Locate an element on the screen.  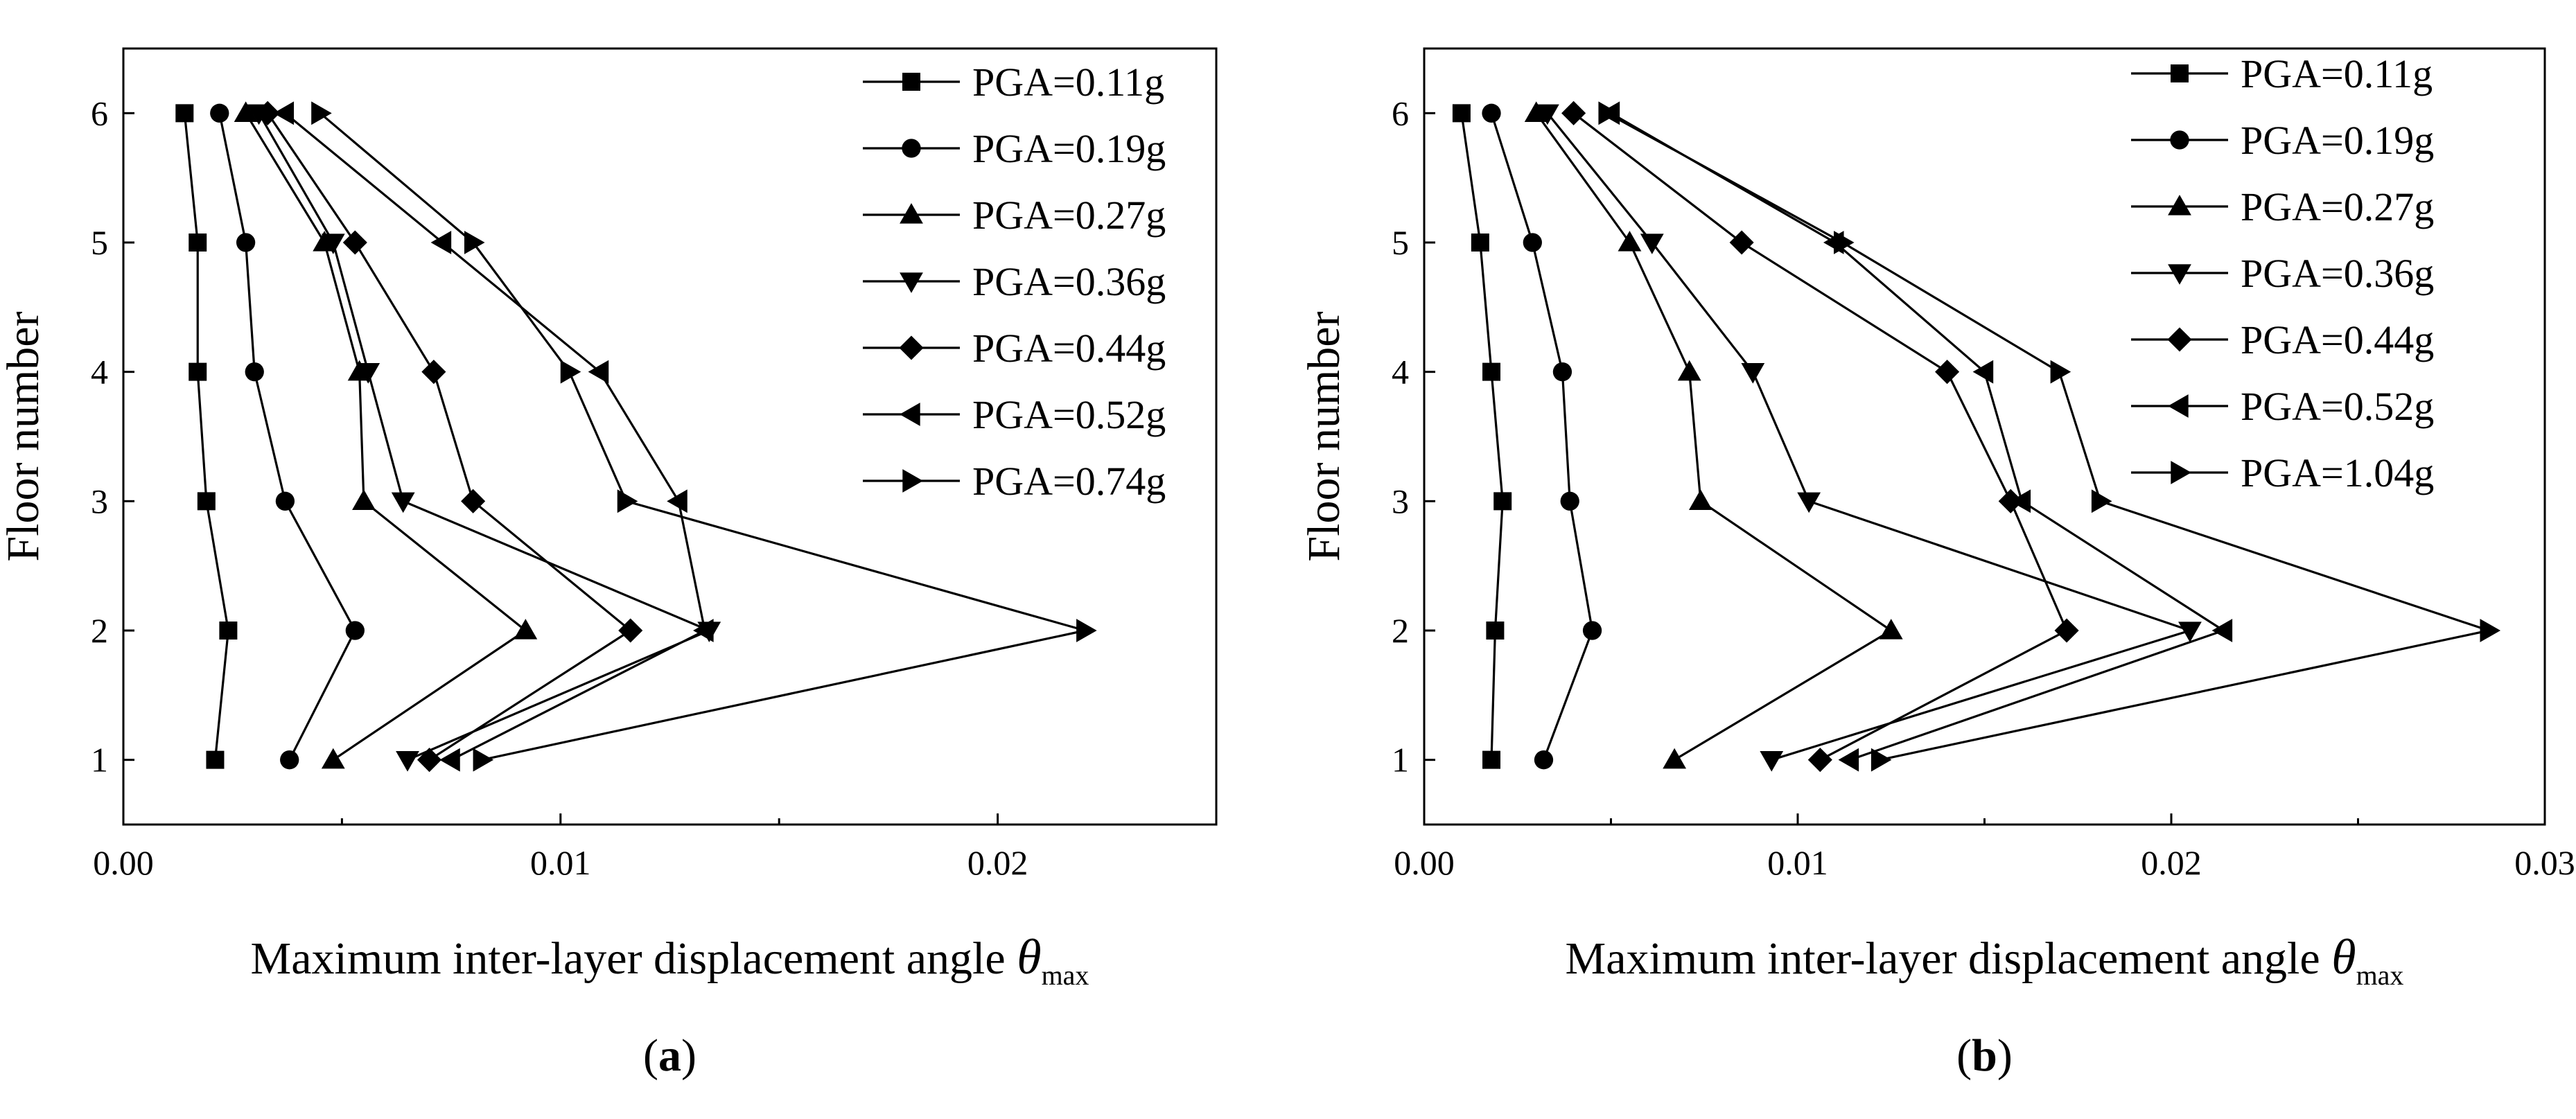
series-pga-0-36g is located at coordinates (484, 438).